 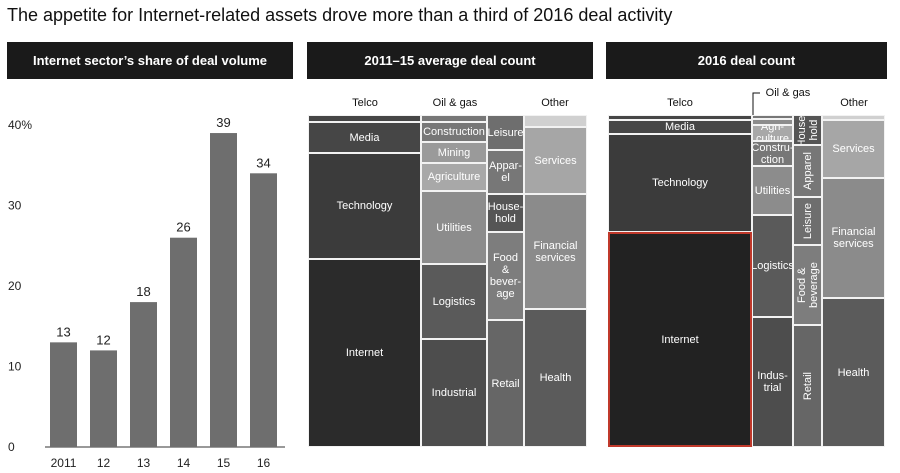 What do you see at coordinates (772, 133) in the screenshot?
I see `cell-agriculture-2016: Agri‑ culture` at bounding box center [772, 133].